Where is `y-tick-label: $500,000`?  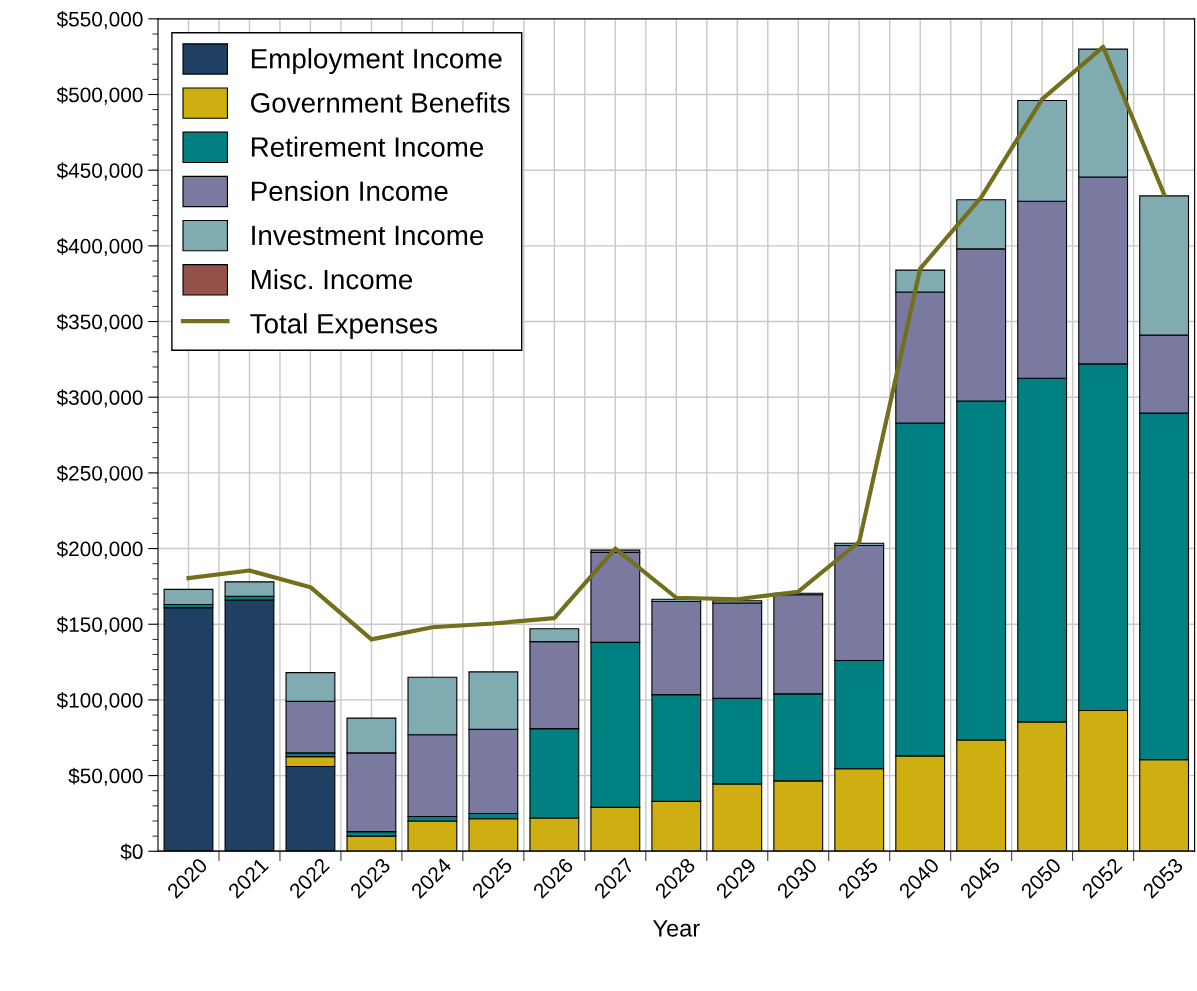
y-tick-label: $500,000 is located at coordinates (99, 95).